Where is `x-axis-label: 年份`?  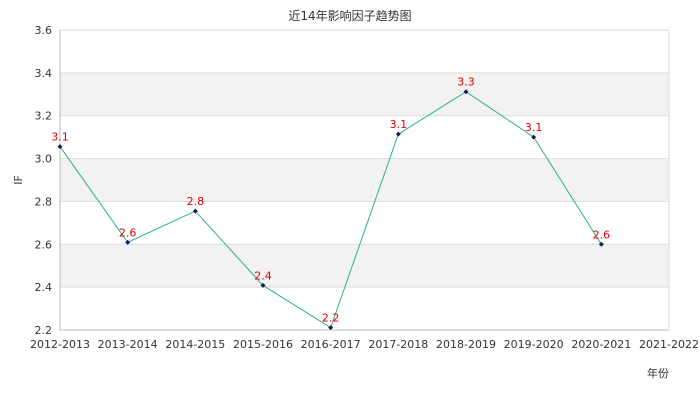
x-axis-label: 年份 is located at coordinates (658, 373).